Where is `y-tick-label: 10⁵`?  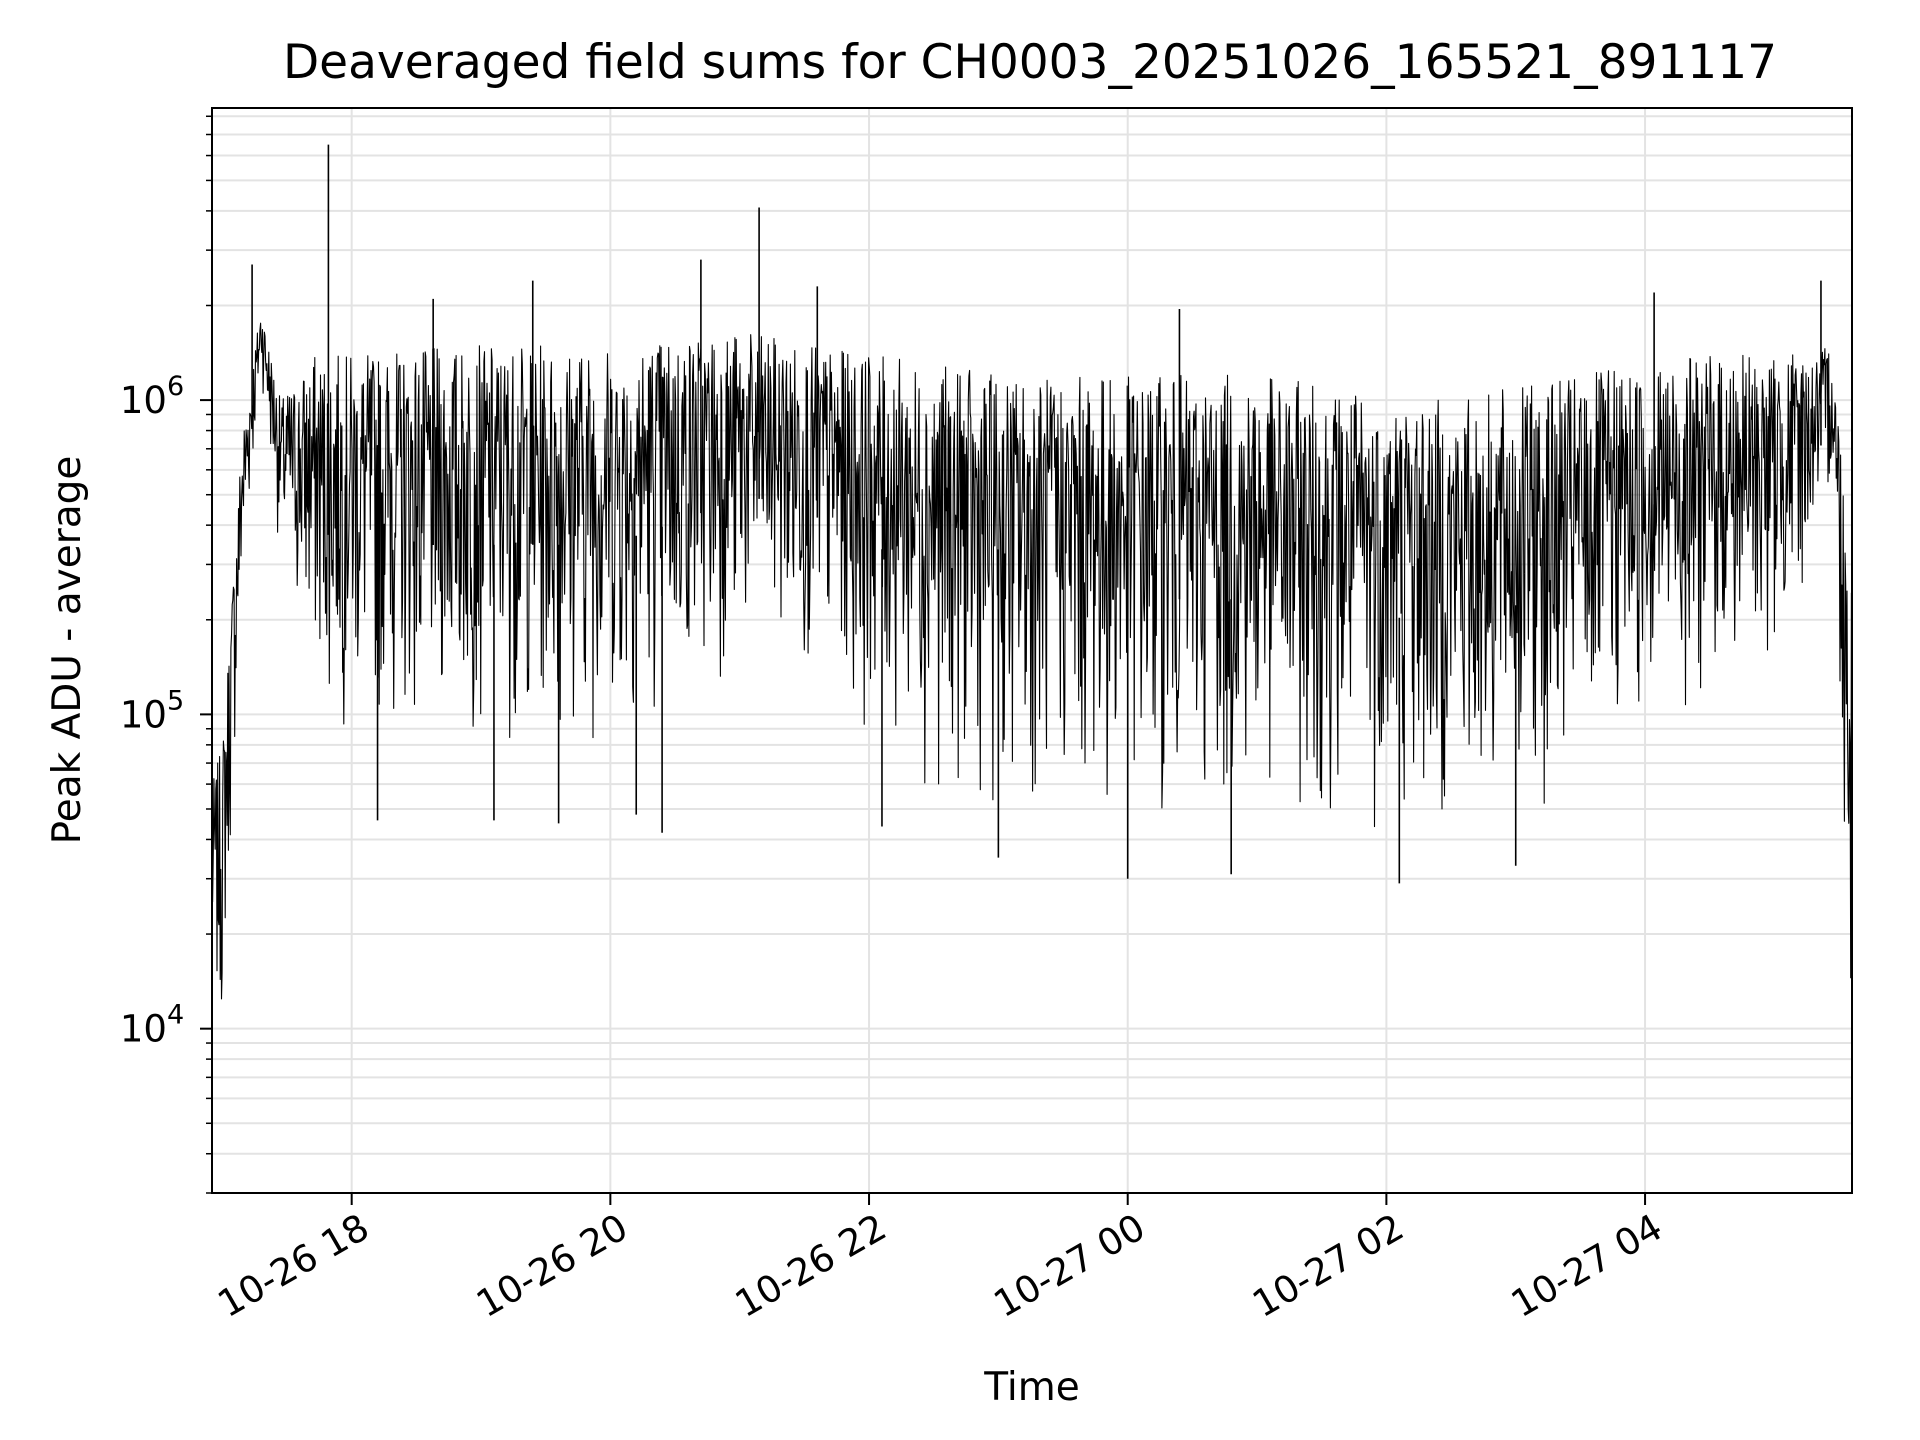 y-tick-label: 10⁵ is located at coordinates (152, 710).